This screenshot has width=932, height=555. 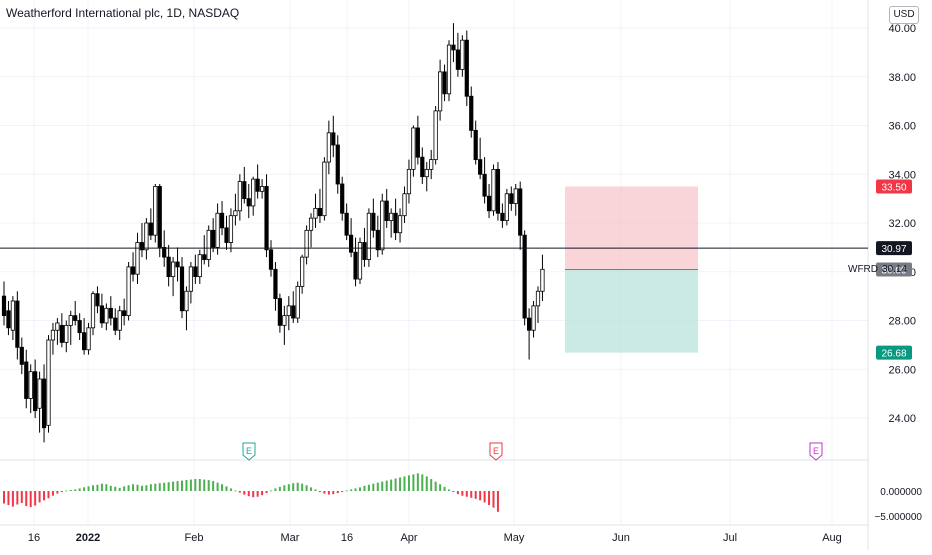 I want to click on earnings-marker: E, so click(x=496, y=451).